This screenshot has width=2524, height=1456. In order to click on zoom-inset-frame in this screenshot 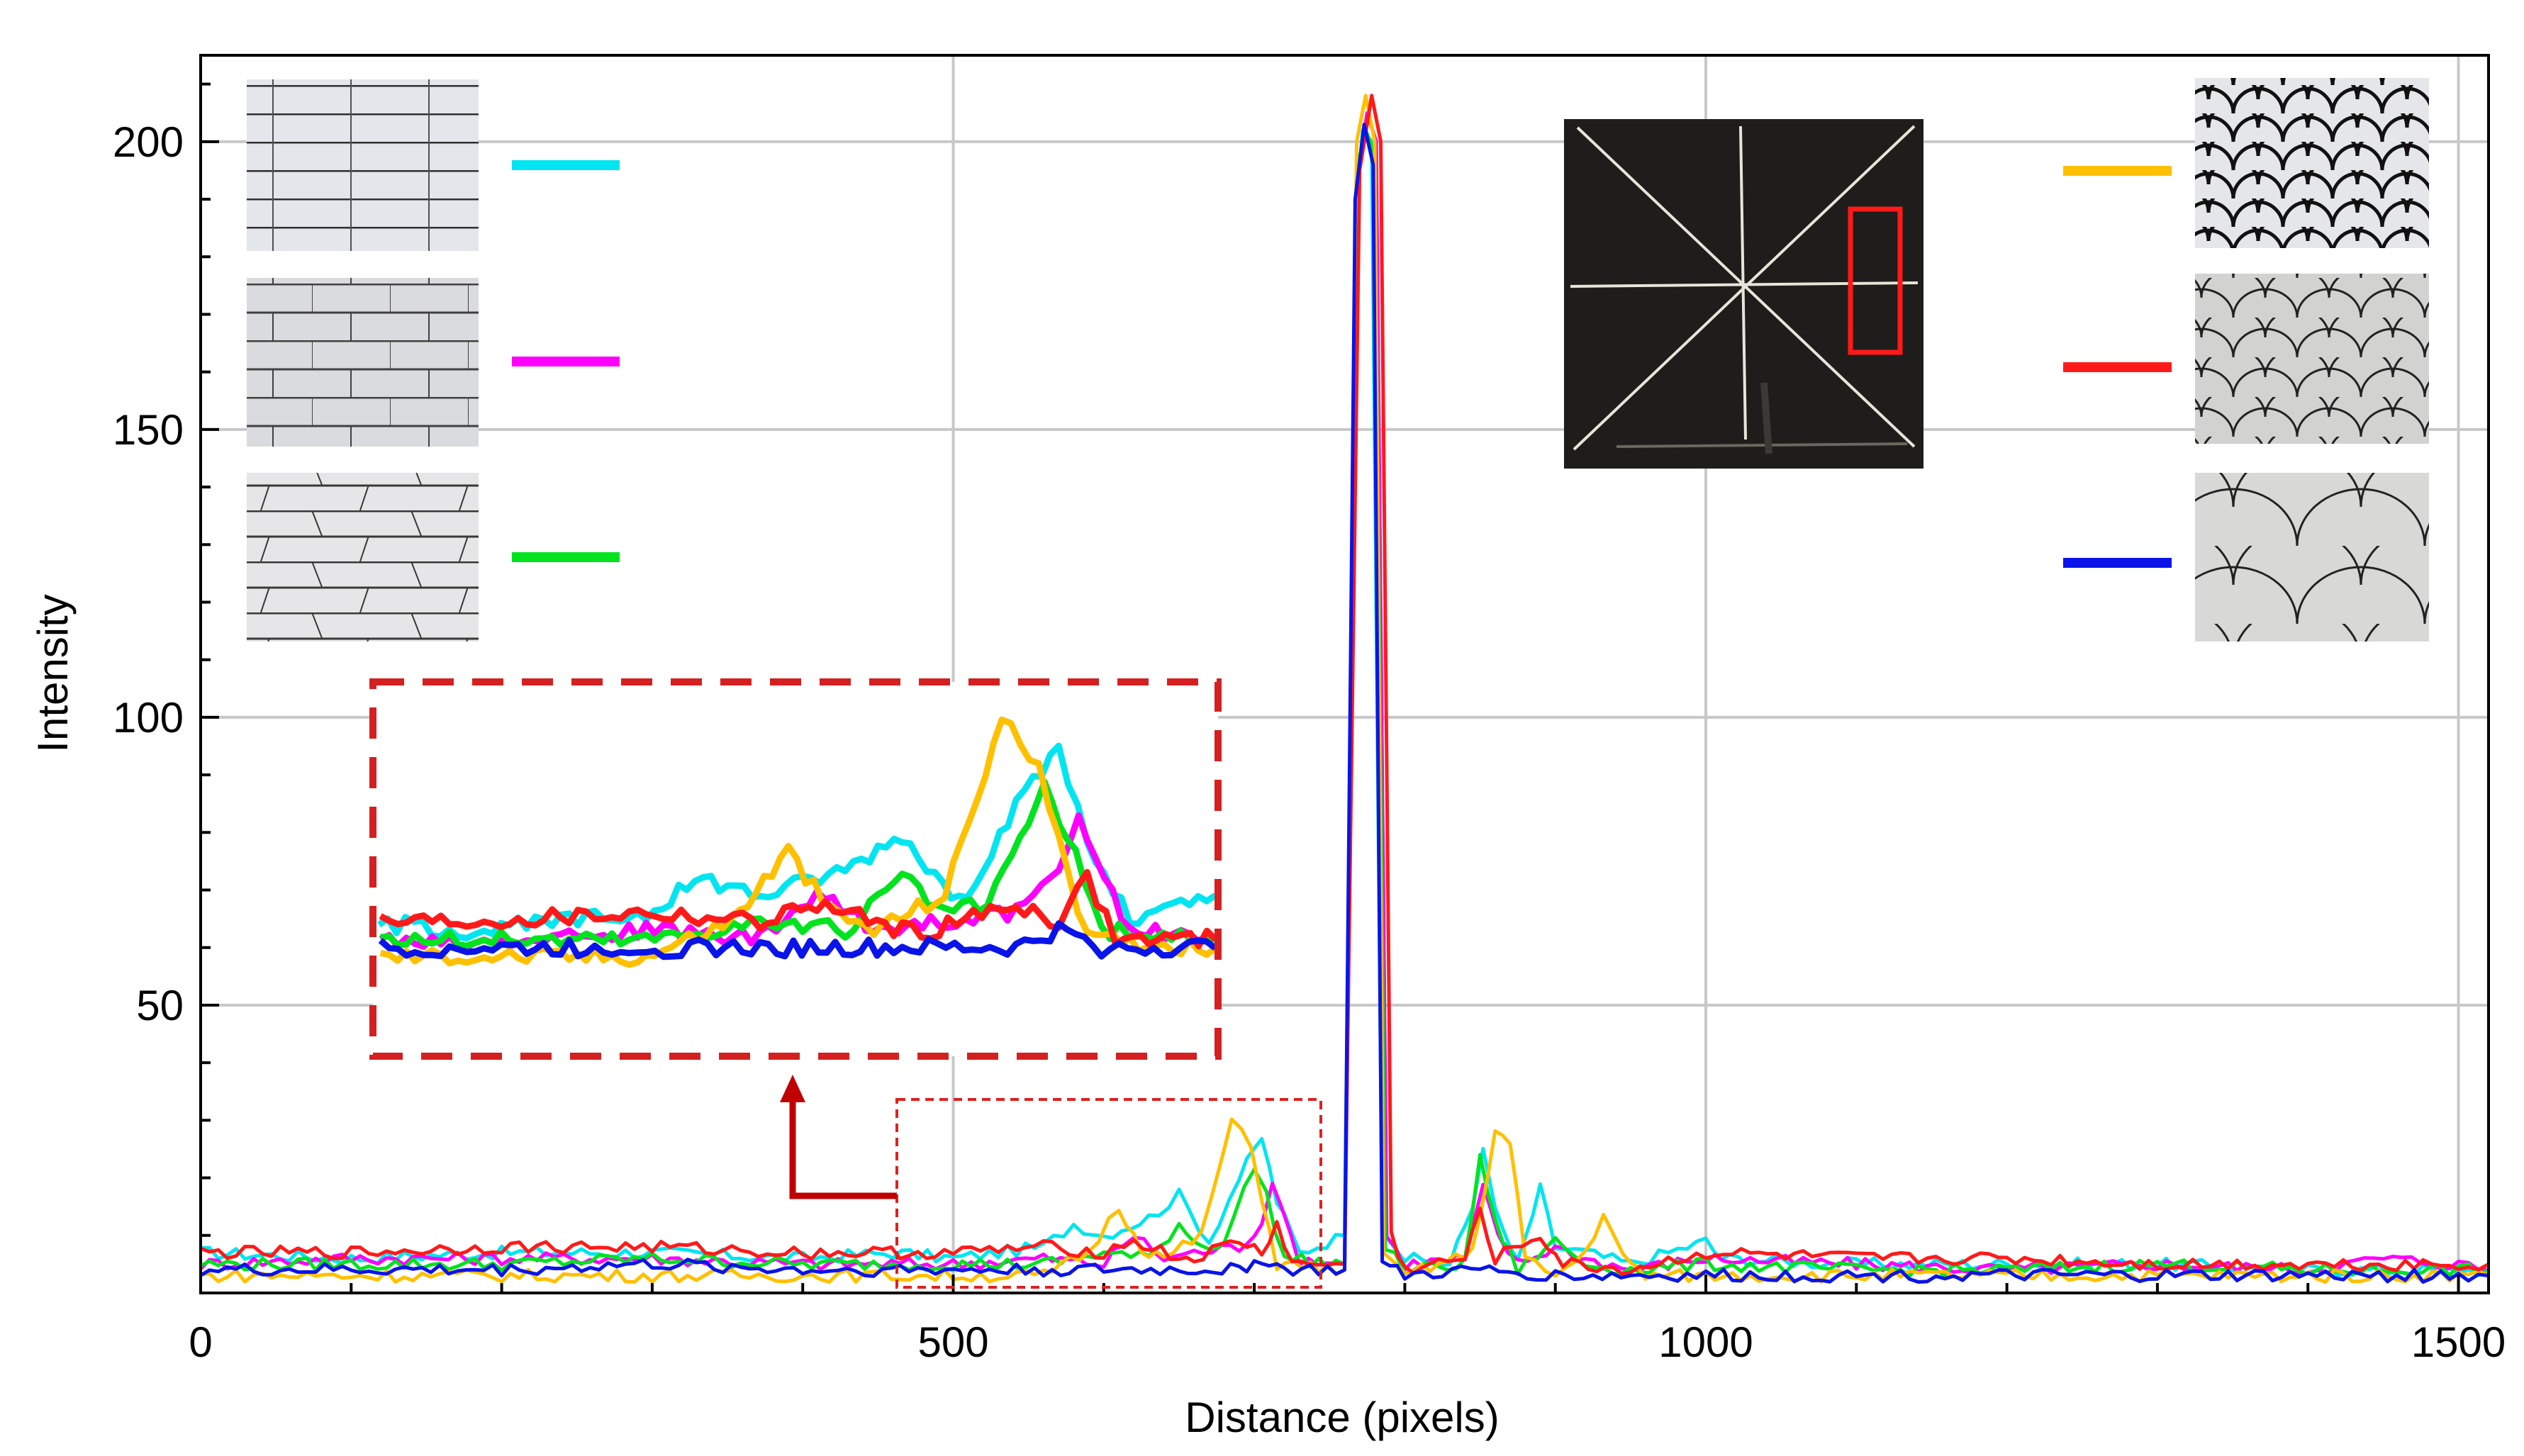, I will do `click(796, 869)`.